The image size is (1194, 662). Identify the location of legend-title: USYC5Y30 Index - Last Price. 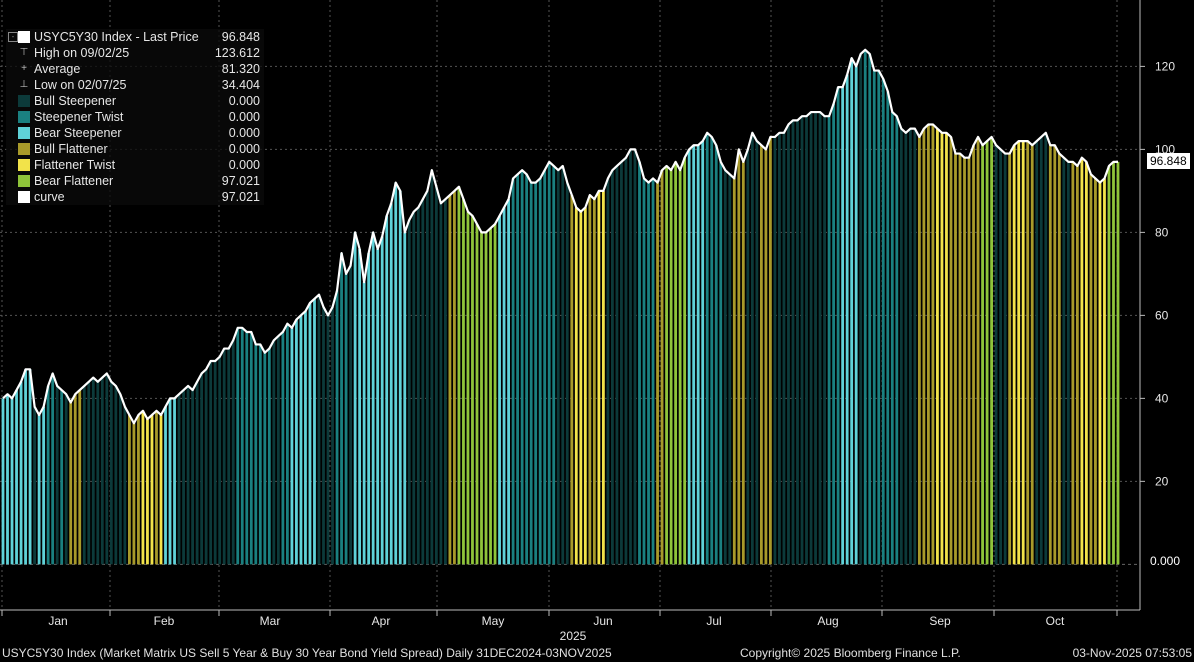
(116, 37).